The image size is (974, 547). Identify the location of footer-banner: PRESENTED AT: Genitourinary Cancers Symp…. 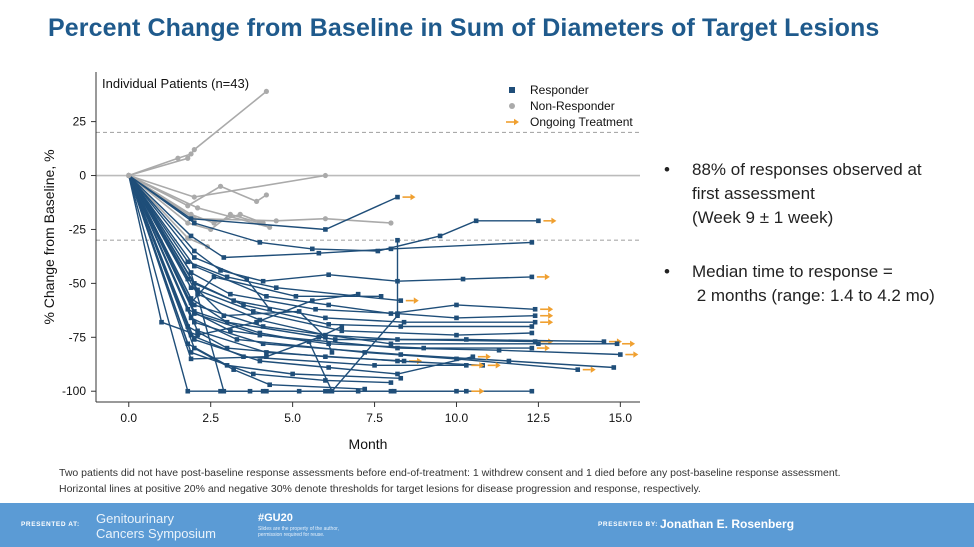
(487, 525).